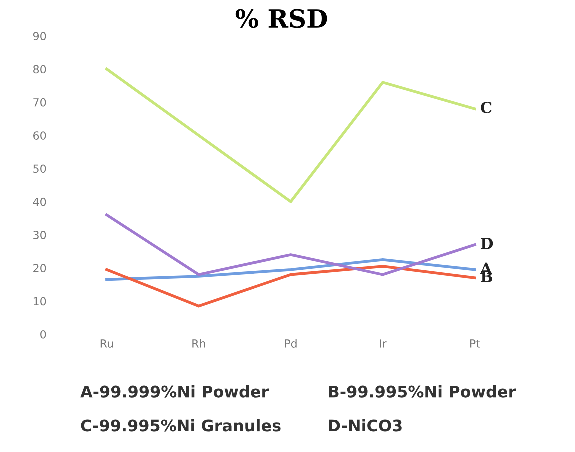 The image size is (575, 452). I want to click on y-tick-label: 60, so click(40, 136).